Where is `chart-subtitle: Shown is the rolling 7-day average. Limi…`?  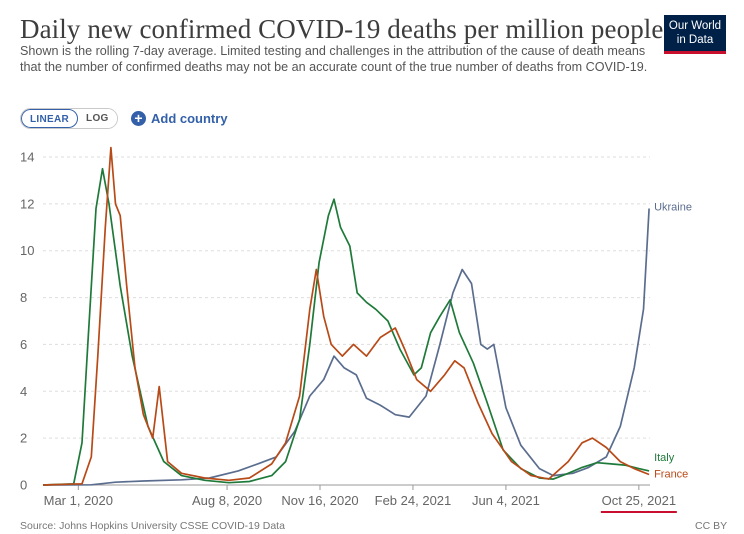 chart-subtitle: Shown is the rolling 7-day average. Limi… is located at coordinates (334, 59).